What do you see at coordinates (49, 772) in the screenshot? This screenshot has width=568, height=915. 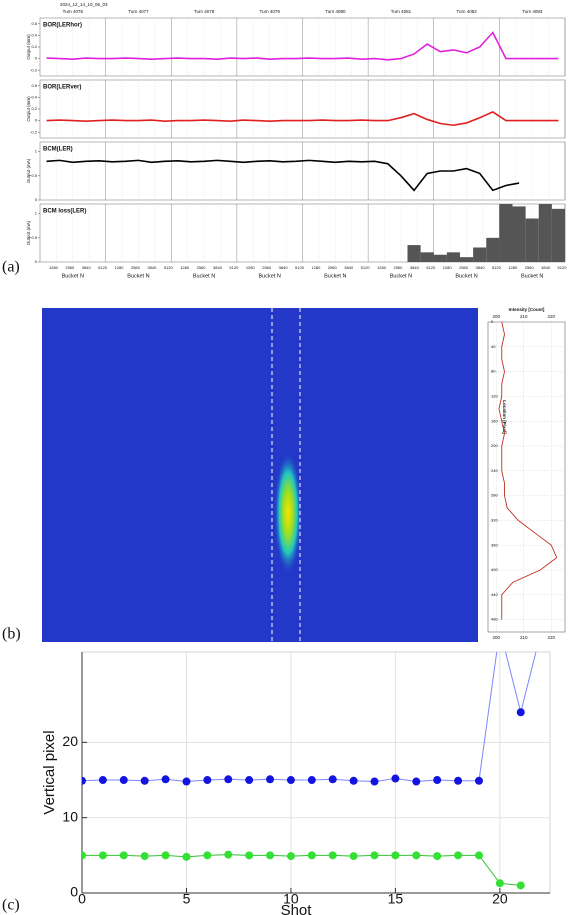 I see `y-axis-label: Vertical pixel` at bounding box center [49, 772].